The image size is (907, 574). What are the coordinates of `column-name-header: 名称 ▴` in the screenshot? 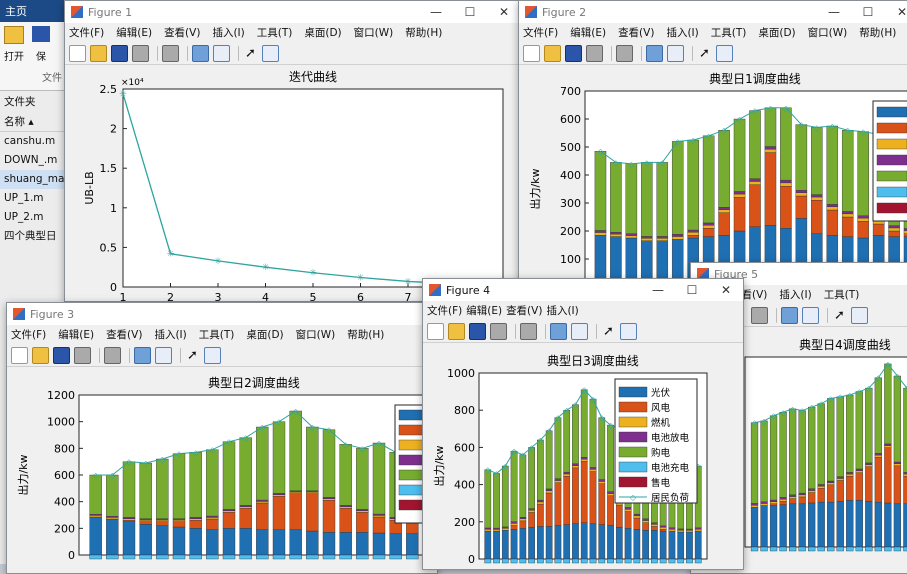 It's located at (33, 122).